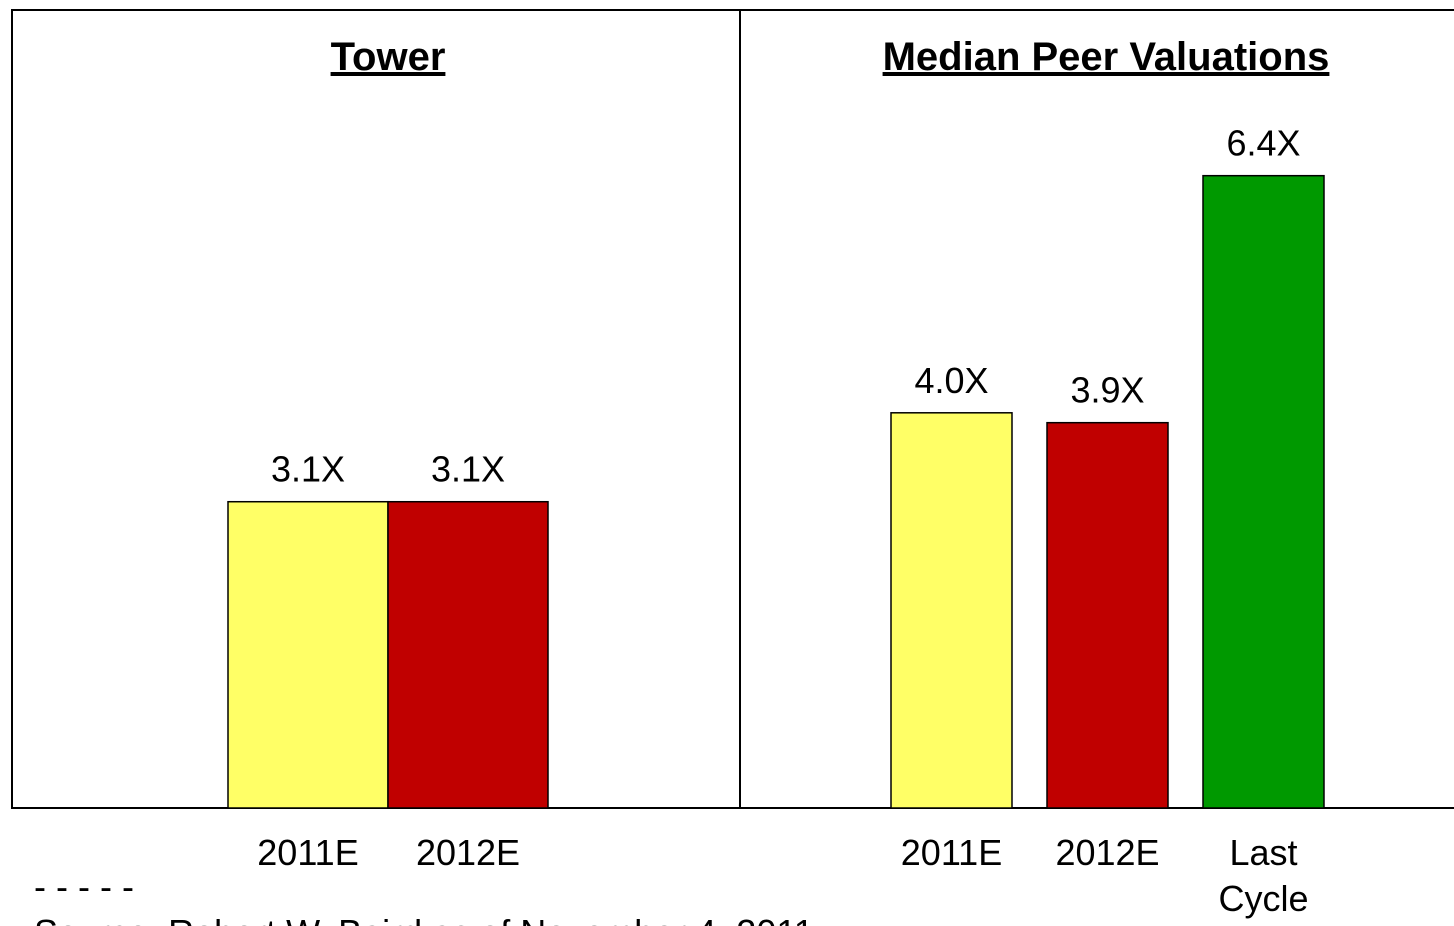  What do you see at coordinates (951, 380) in the screenshot?
I see `value-label: 4.0X` at bounding box center [951, 380].